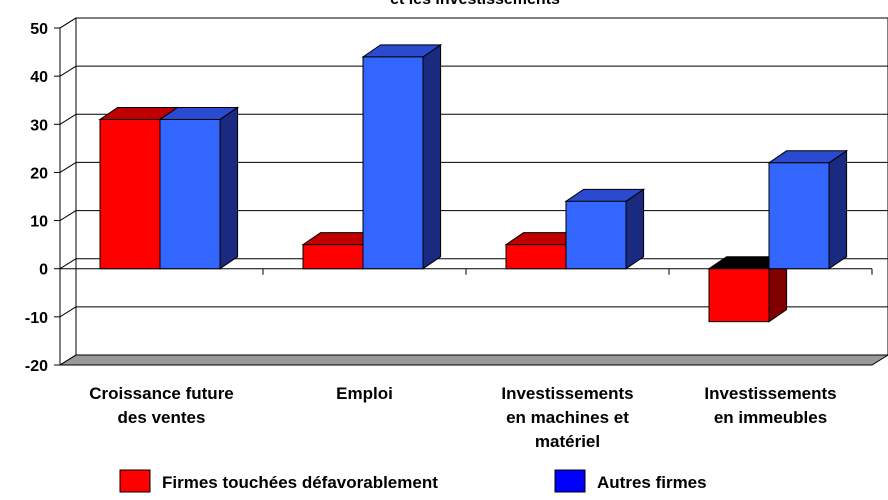  I want to click on legend-label: Firmes touchées défavorablement, so click(300, 482).